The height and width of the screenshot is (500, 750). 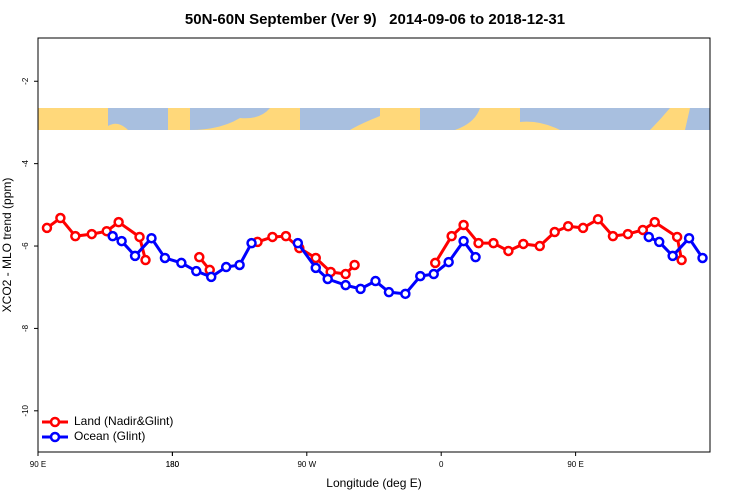 I want to click on x-tick-label: 90 W, so click(x=306, y=464).